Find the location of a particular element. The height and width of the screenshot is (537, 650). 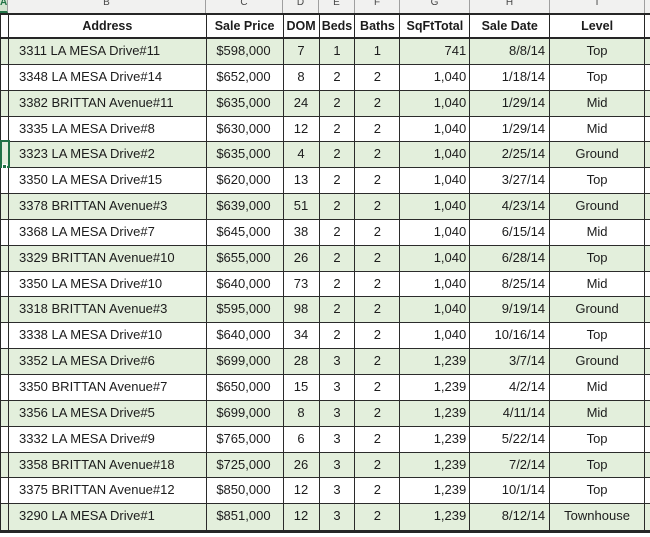

cell-sale-price: $851,000 is located at coordinates (245, 517).